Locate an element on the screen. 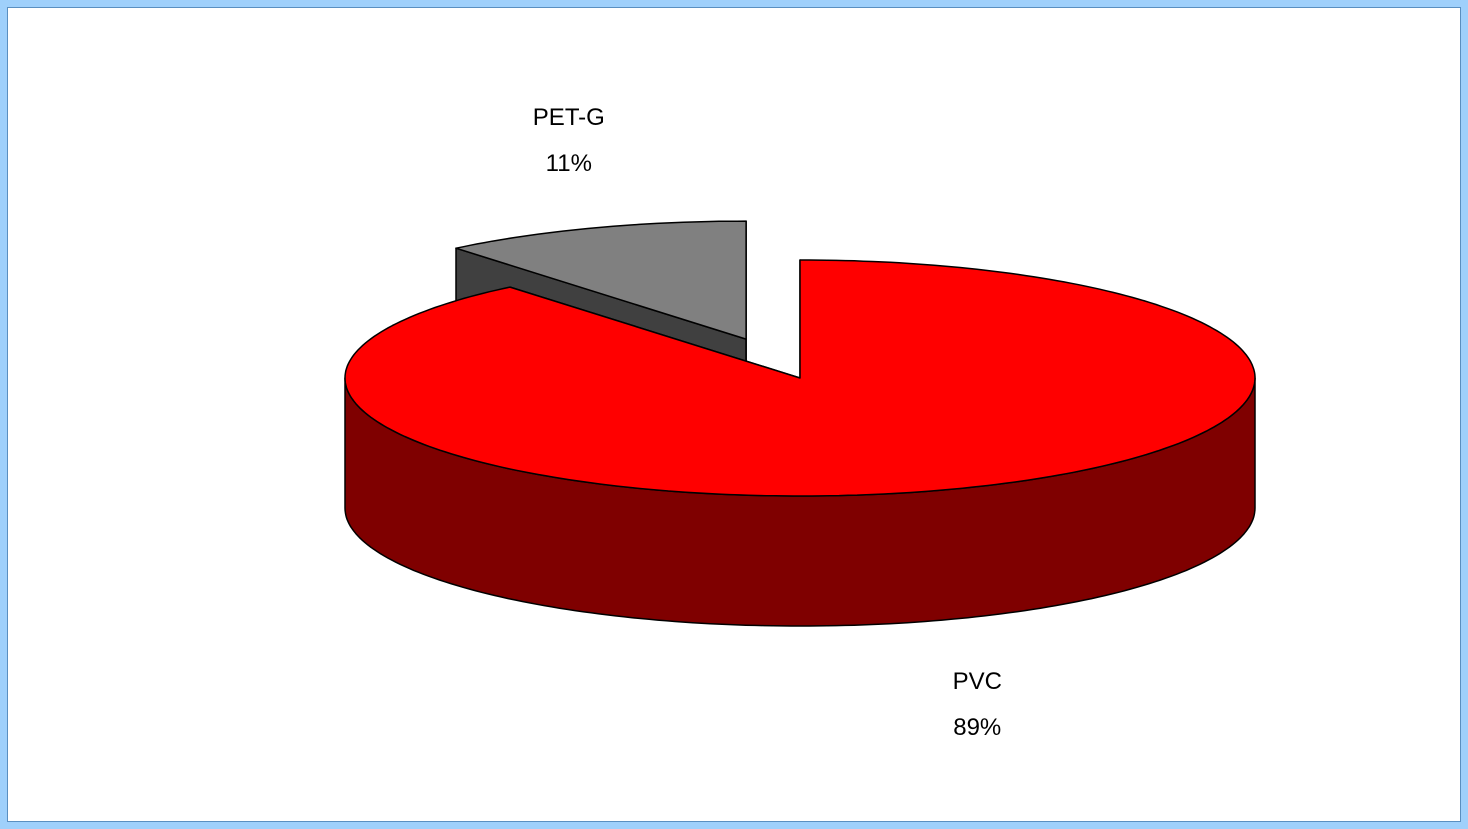 This screenshot has width=1468, height=829. data-label-name: PVC is located at coordinates (977, 681).